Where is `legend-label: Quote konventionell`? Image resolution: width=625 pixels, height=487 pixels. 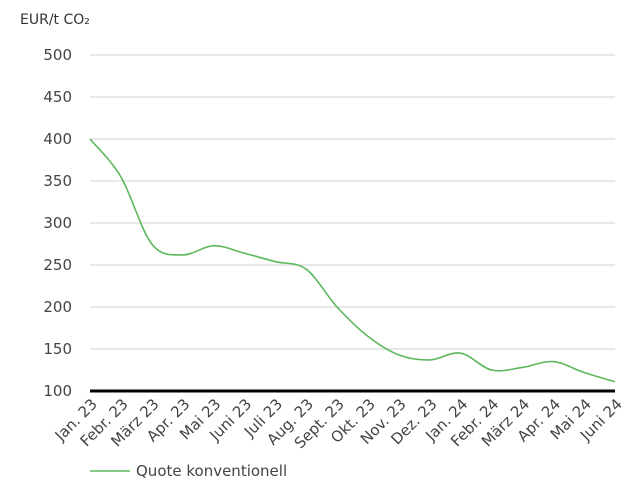
legend-label: Quote konventionell is located at coordinates (211, 471).